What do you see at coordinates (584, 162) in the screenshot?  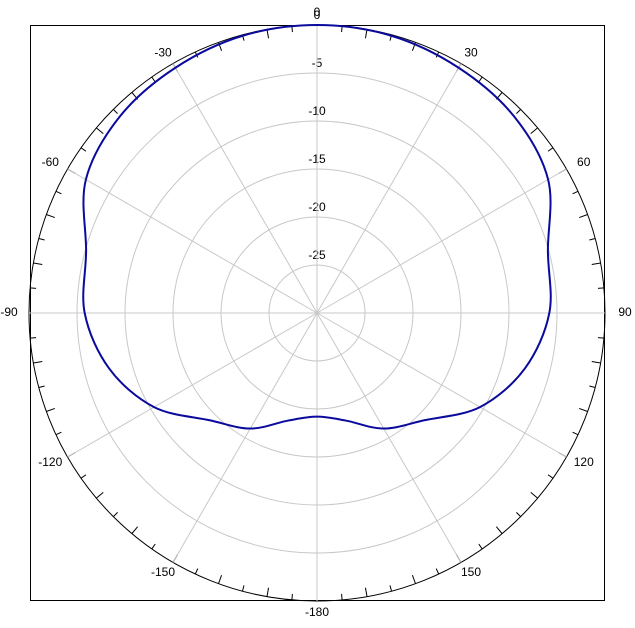 I see `angle-tick-label: 60` at bounding box center [584, 162].